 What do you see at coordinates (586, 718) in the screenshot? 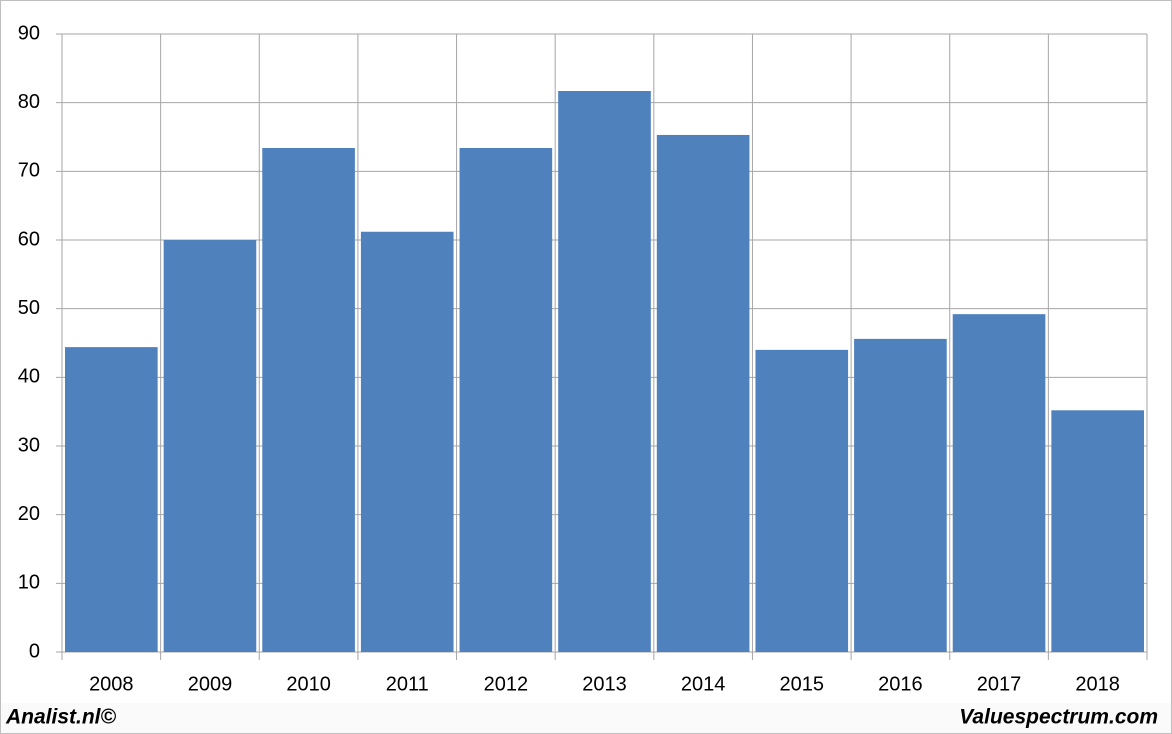
I see `footer-band` at bounding box center [586, 718].